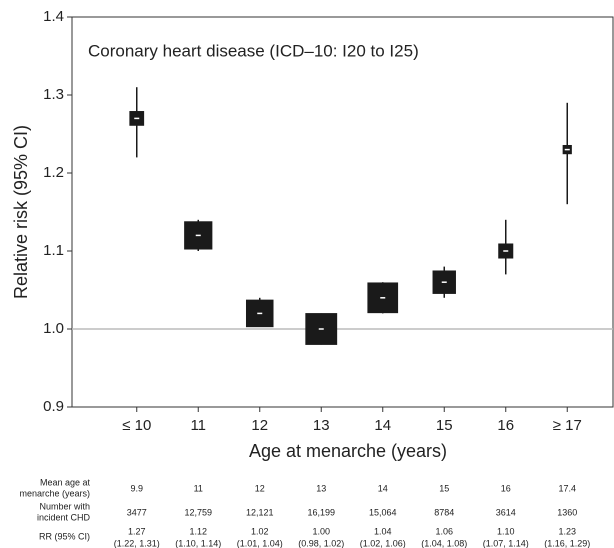 This screenshot has width=614, height=548. What do you see at coordinates (382, 425) in the screenshot?
I see `x-tick-label: 14` at bounding box center [382, 425].